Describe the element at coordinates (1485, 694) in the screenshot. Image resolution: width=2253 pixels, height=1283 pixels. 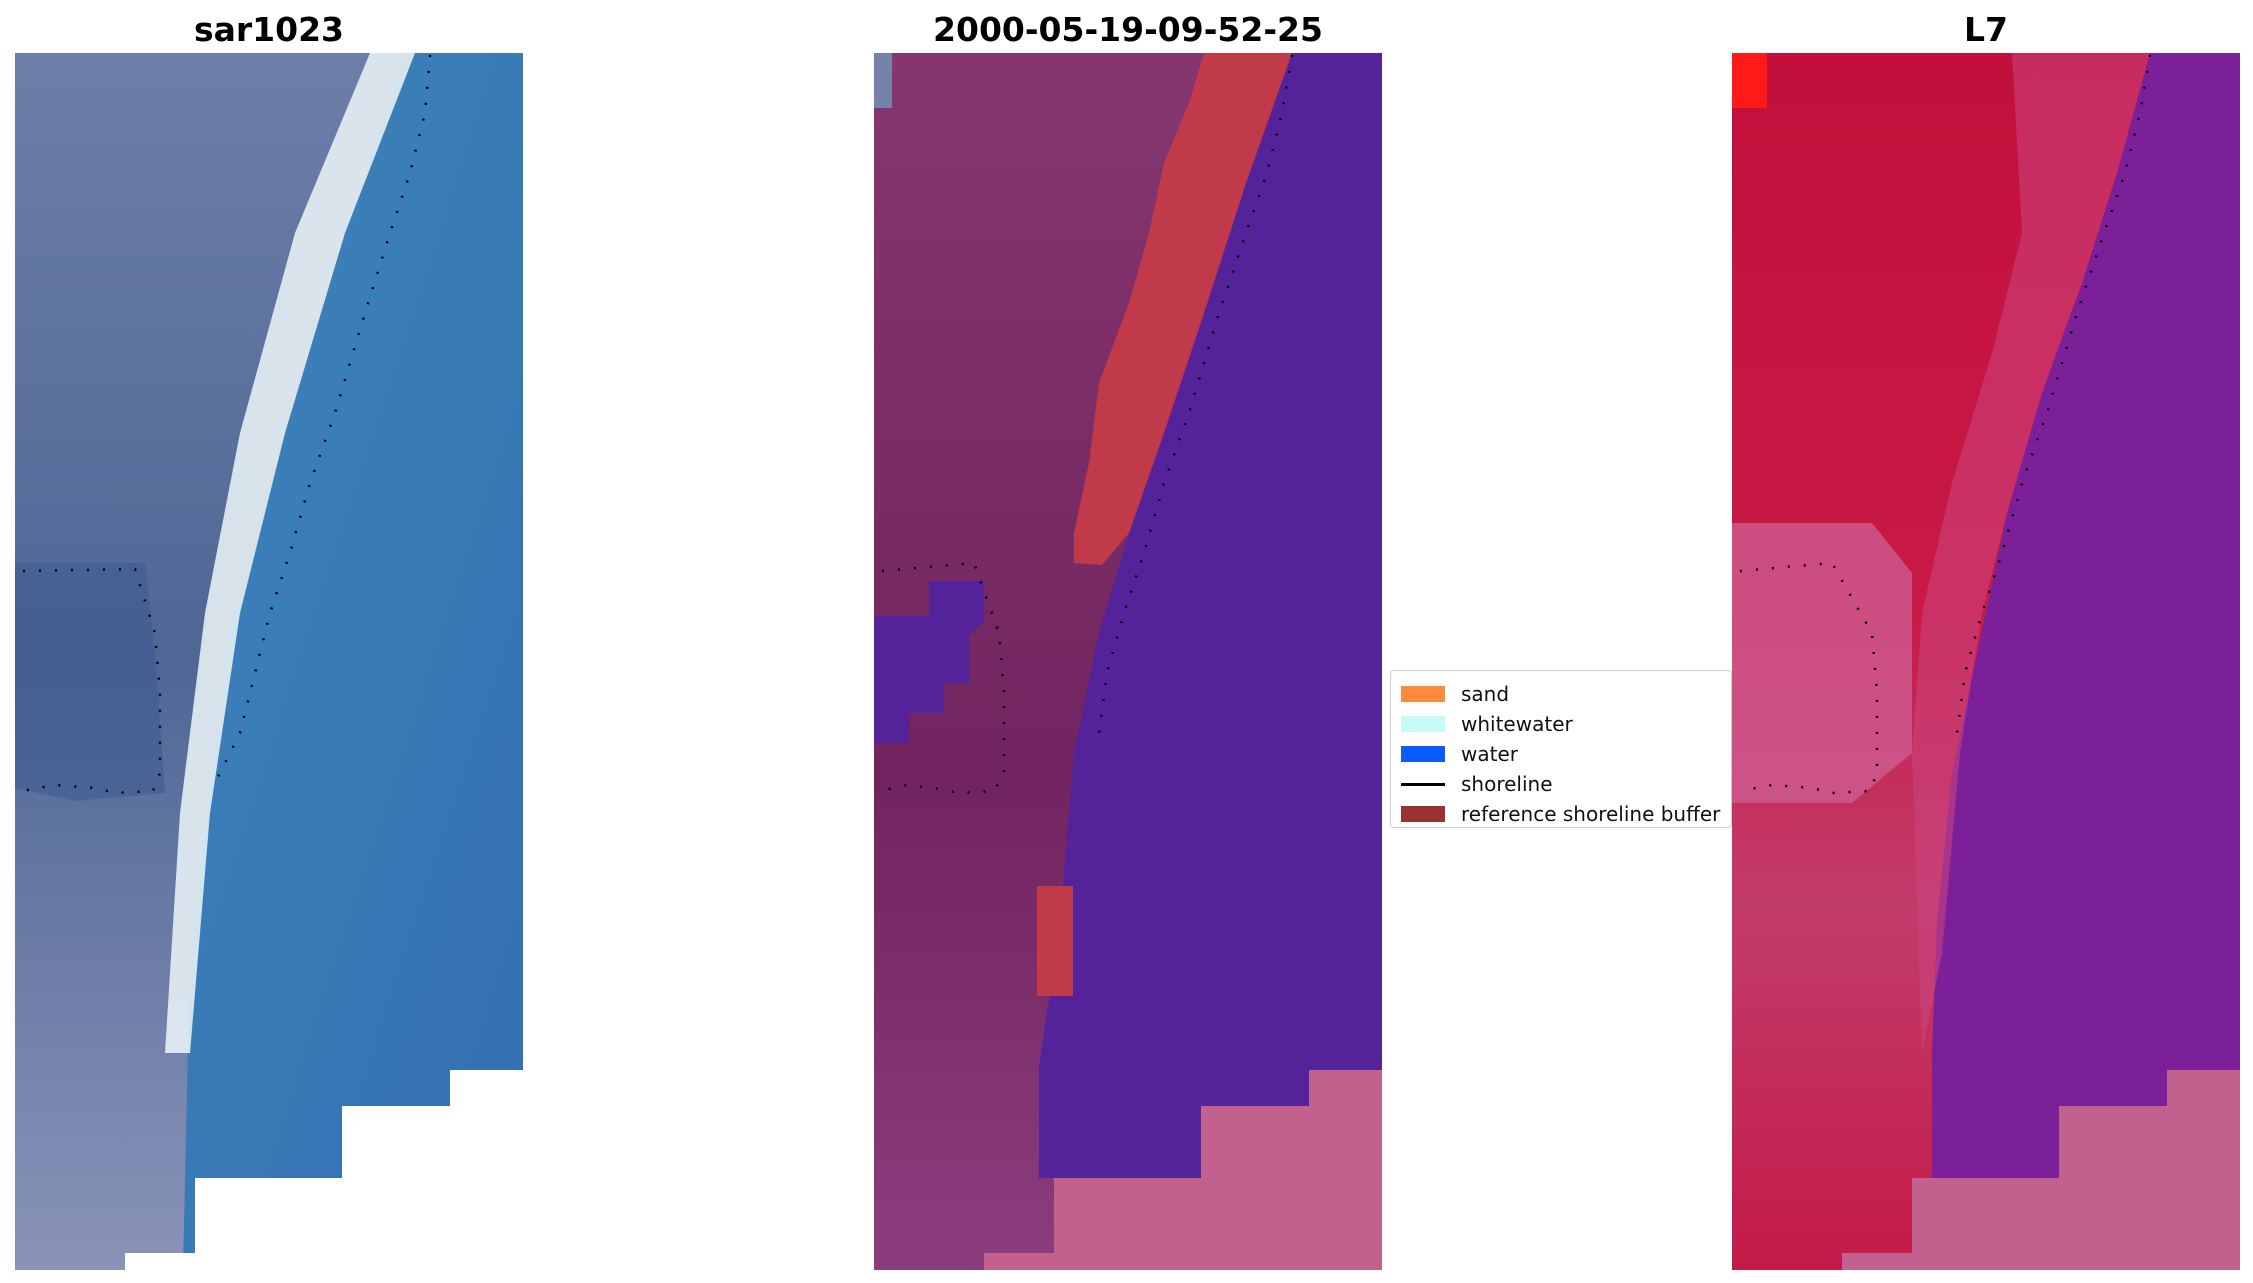
I see `legend-label: sand` at that location.